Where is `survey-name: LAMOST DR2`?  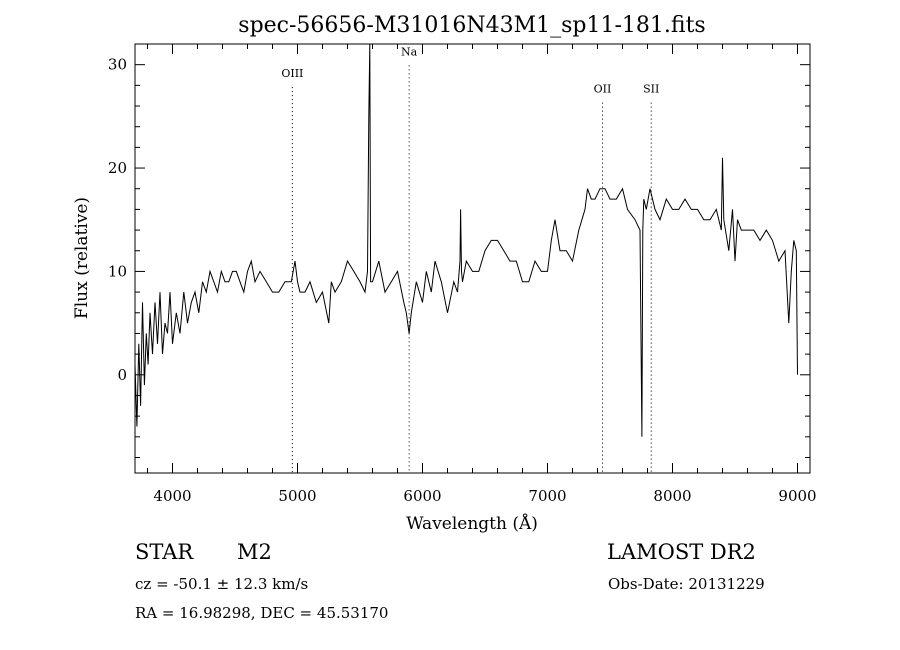 survey-name: LAMOST DR2 is located at coordinates (681, 552).